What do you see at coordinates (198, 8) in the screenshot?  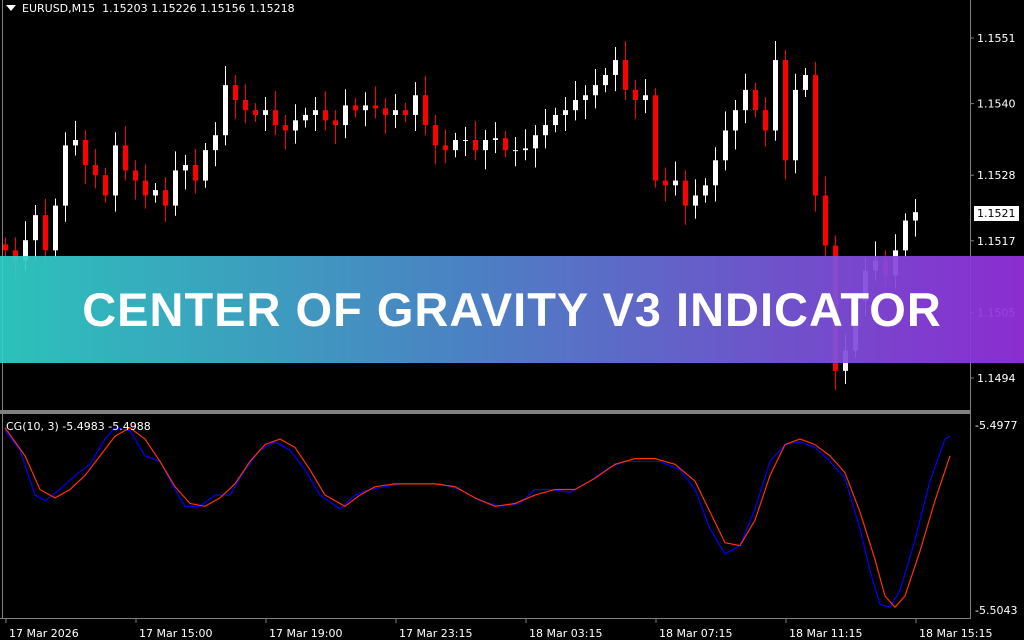 I see `ohlc-values: 1.15203 1.15226 1.15156 1.15218` at bounding box center [198, 8].